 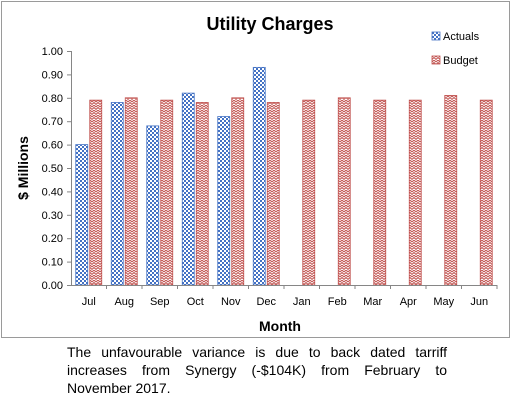 I want to click on bar-budget-may, so click(x=451, y=190).